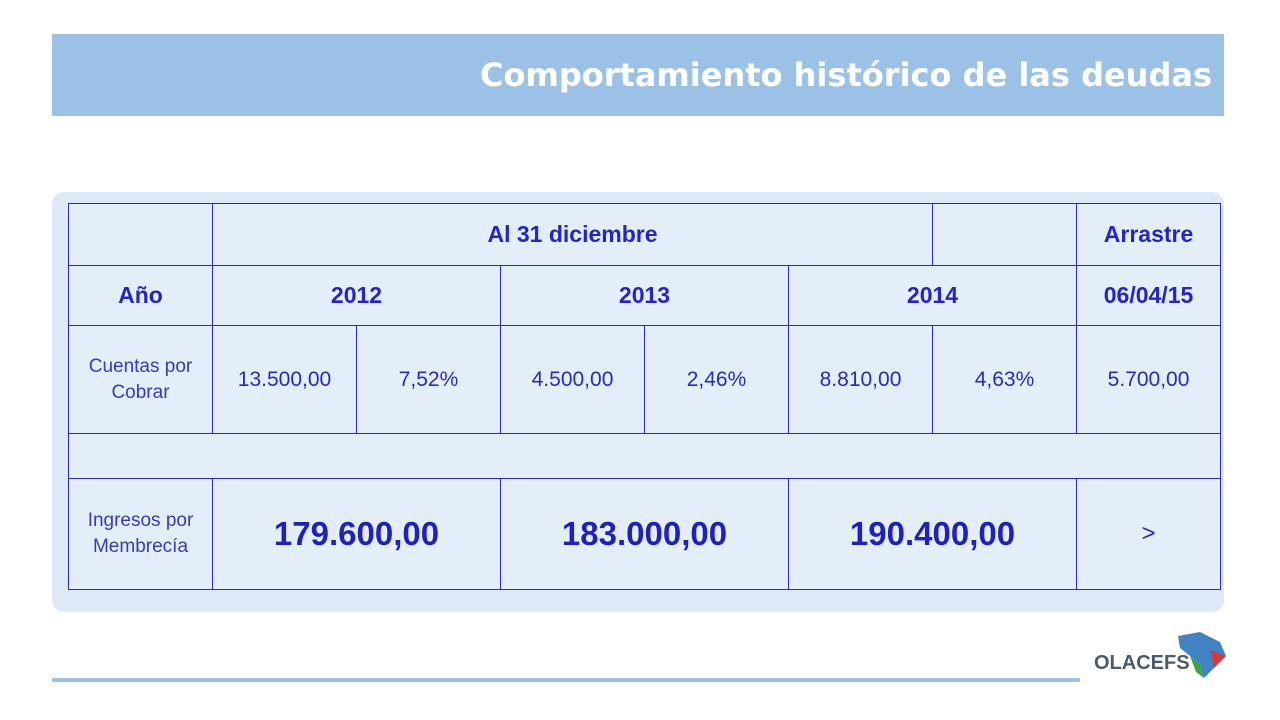  I want to click on cell: 4.500,00, so click(572, 379).